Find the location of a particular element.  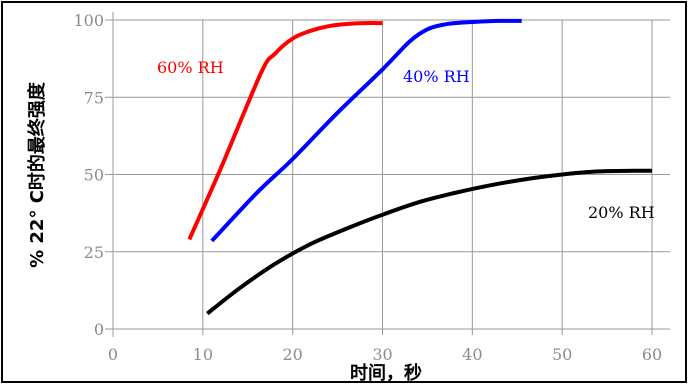

x-tick-label: 60 is located at coordinates (652, 354).